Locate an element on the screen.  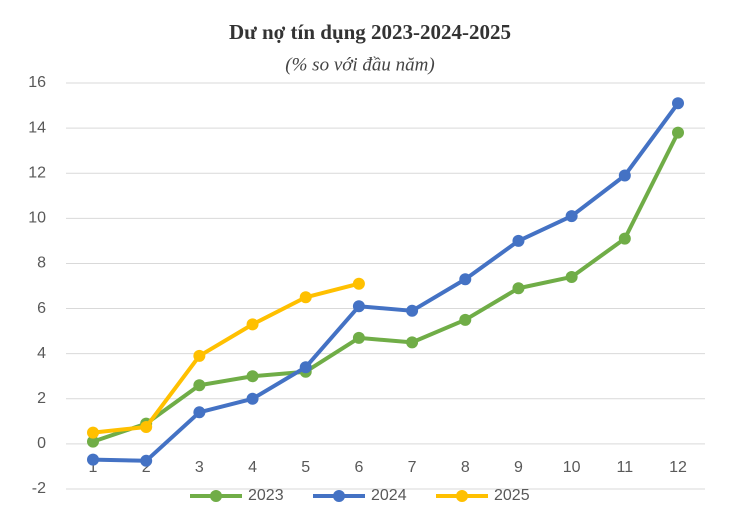
y-tick-label: 4 is located at coordinates (41, 353).